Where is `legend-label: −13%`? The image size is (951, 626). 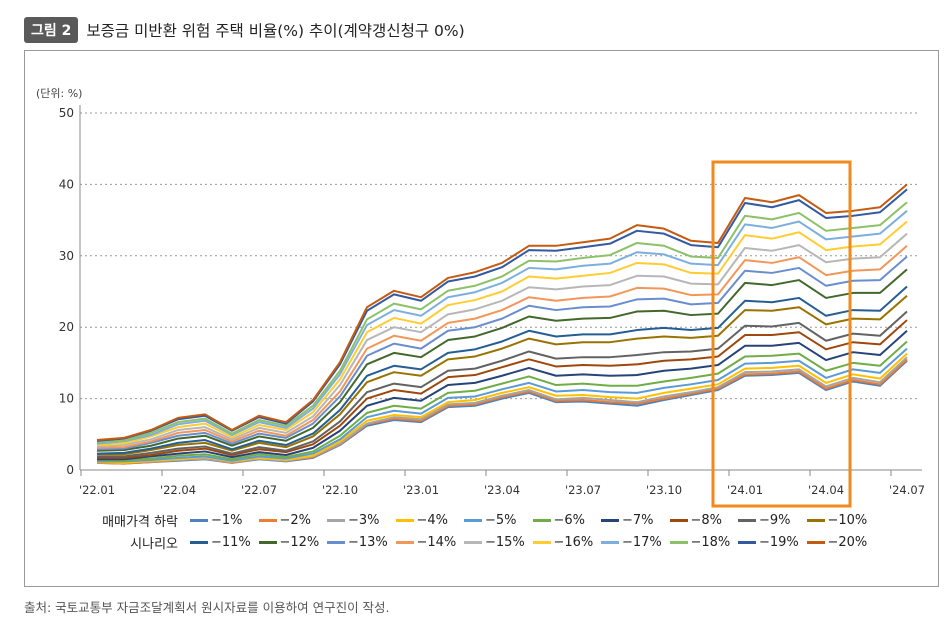 legend-label: −13% is located at coordinates (368, 542).